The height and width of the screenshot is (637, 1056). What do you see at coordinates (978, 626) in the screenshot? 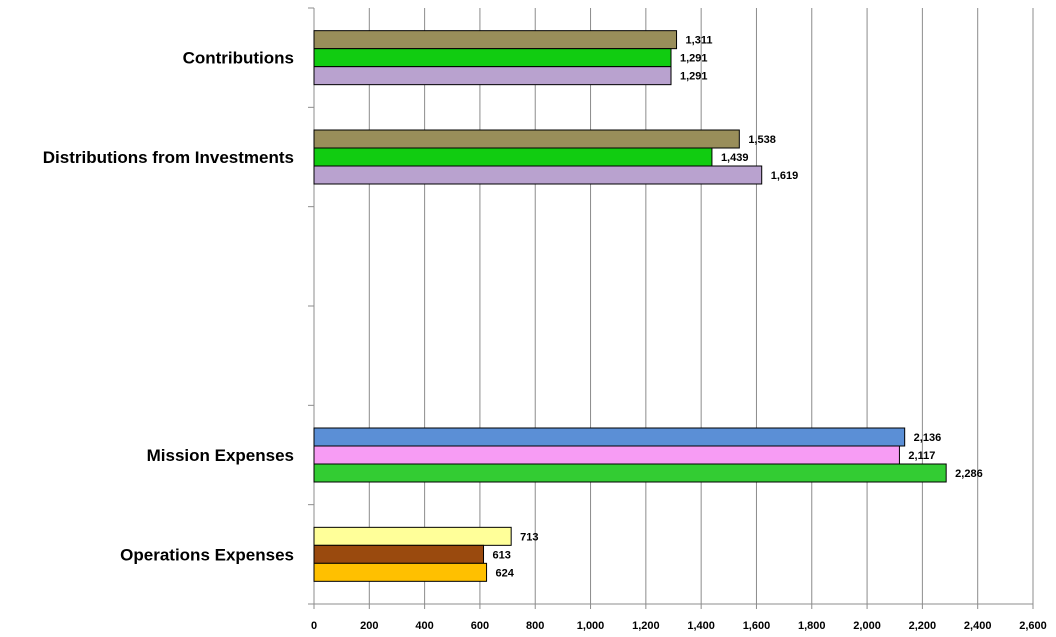
I see `x-tick-label: 2,400` at bounding box center [978, 626].